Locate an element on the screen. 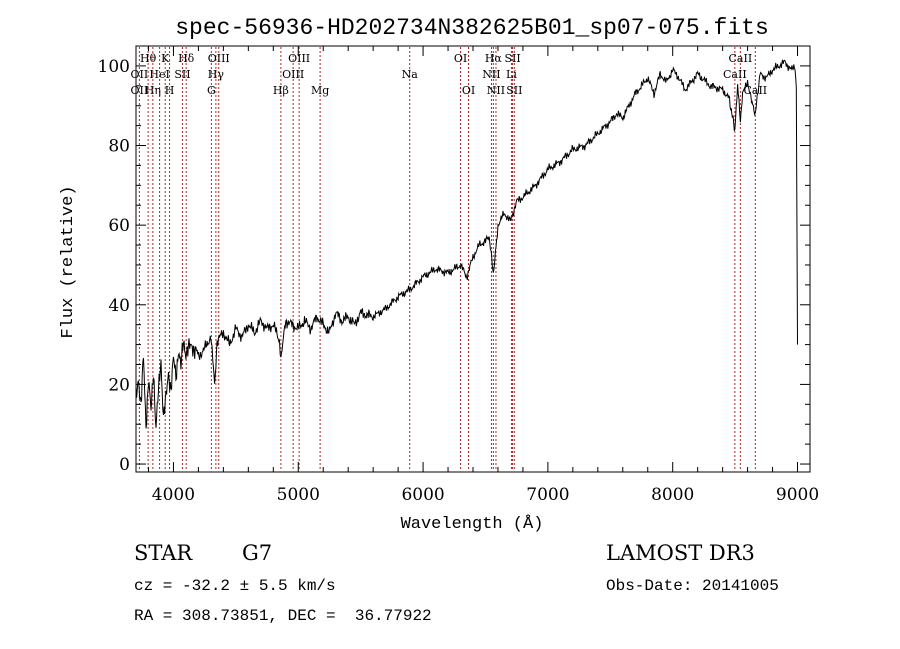 The width and height of the screenshot is (900, 649). emission-line-label: Hγ is located at coordinates (216, 74).